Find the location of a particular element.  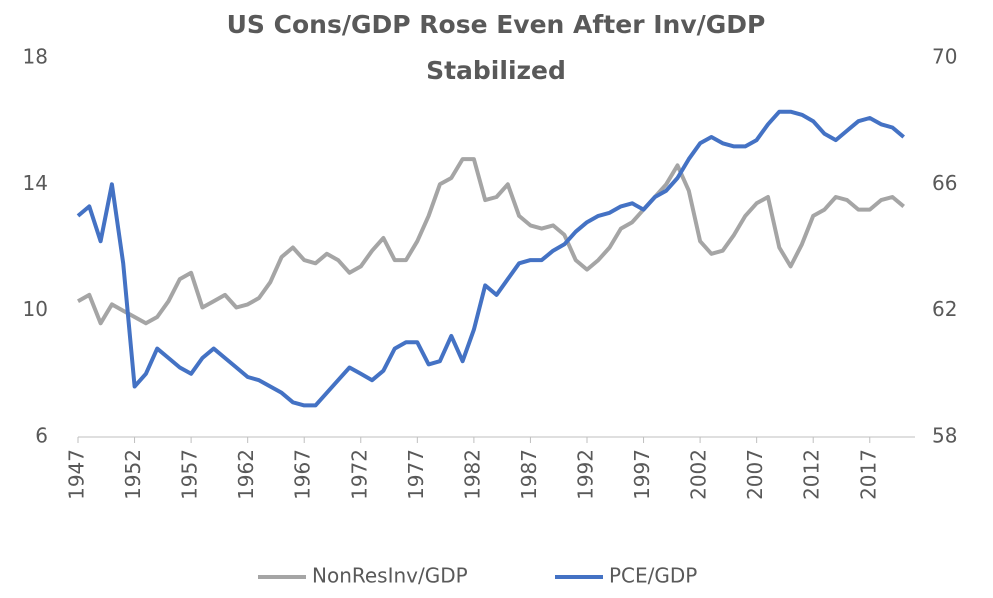

x-tick-label: 1972 is located at coordinates (359, 474).